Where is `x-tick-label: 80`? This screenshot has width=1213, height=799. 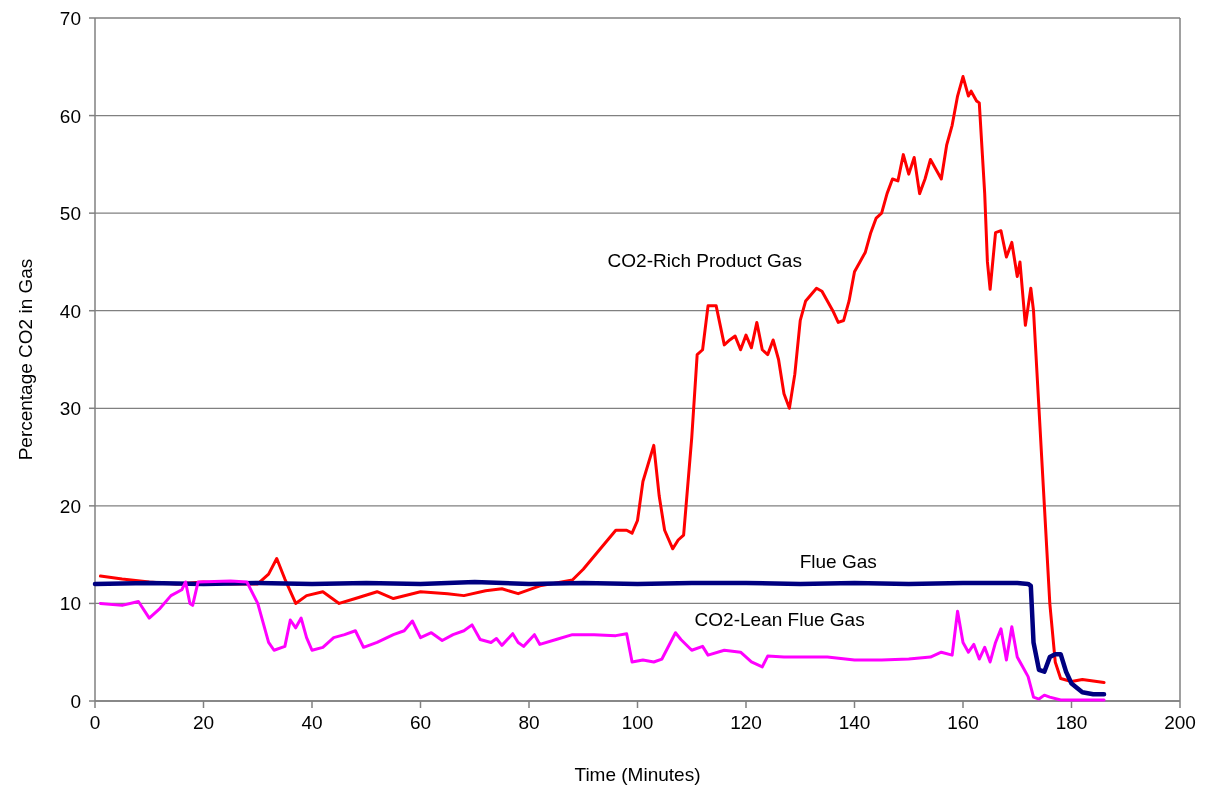 x-tick-label: 80 is located at coordinates (529, 722).